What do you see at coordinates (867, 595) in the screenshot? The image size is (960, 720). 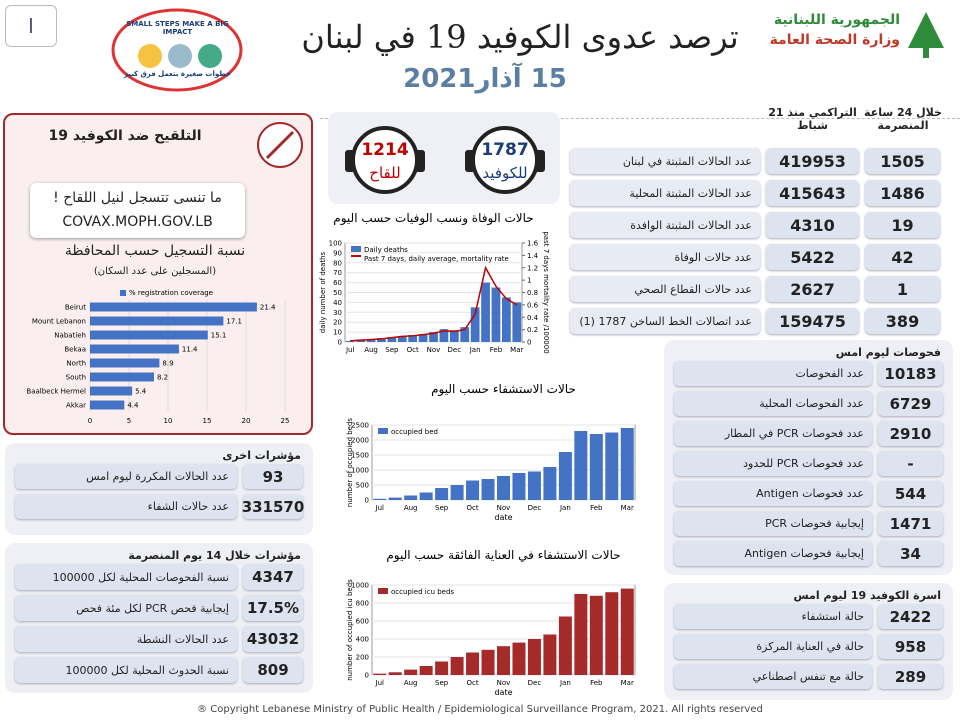 I see `panel-title: اسرة الكوفيد 19 ليوم امس` at bounding box center [867, 595].